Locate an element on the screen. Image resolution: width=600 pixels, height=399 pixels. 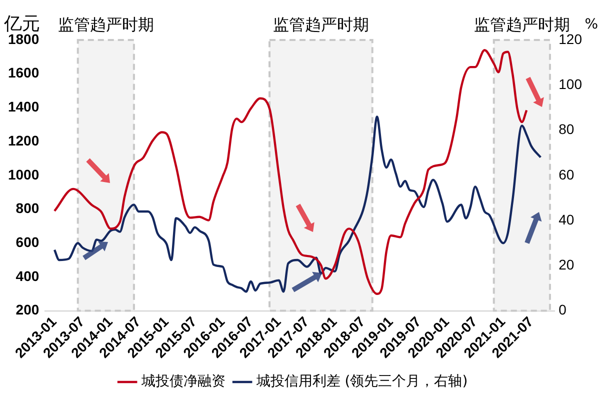
y-tick-label: 400 is located at coordinates (28, 276).